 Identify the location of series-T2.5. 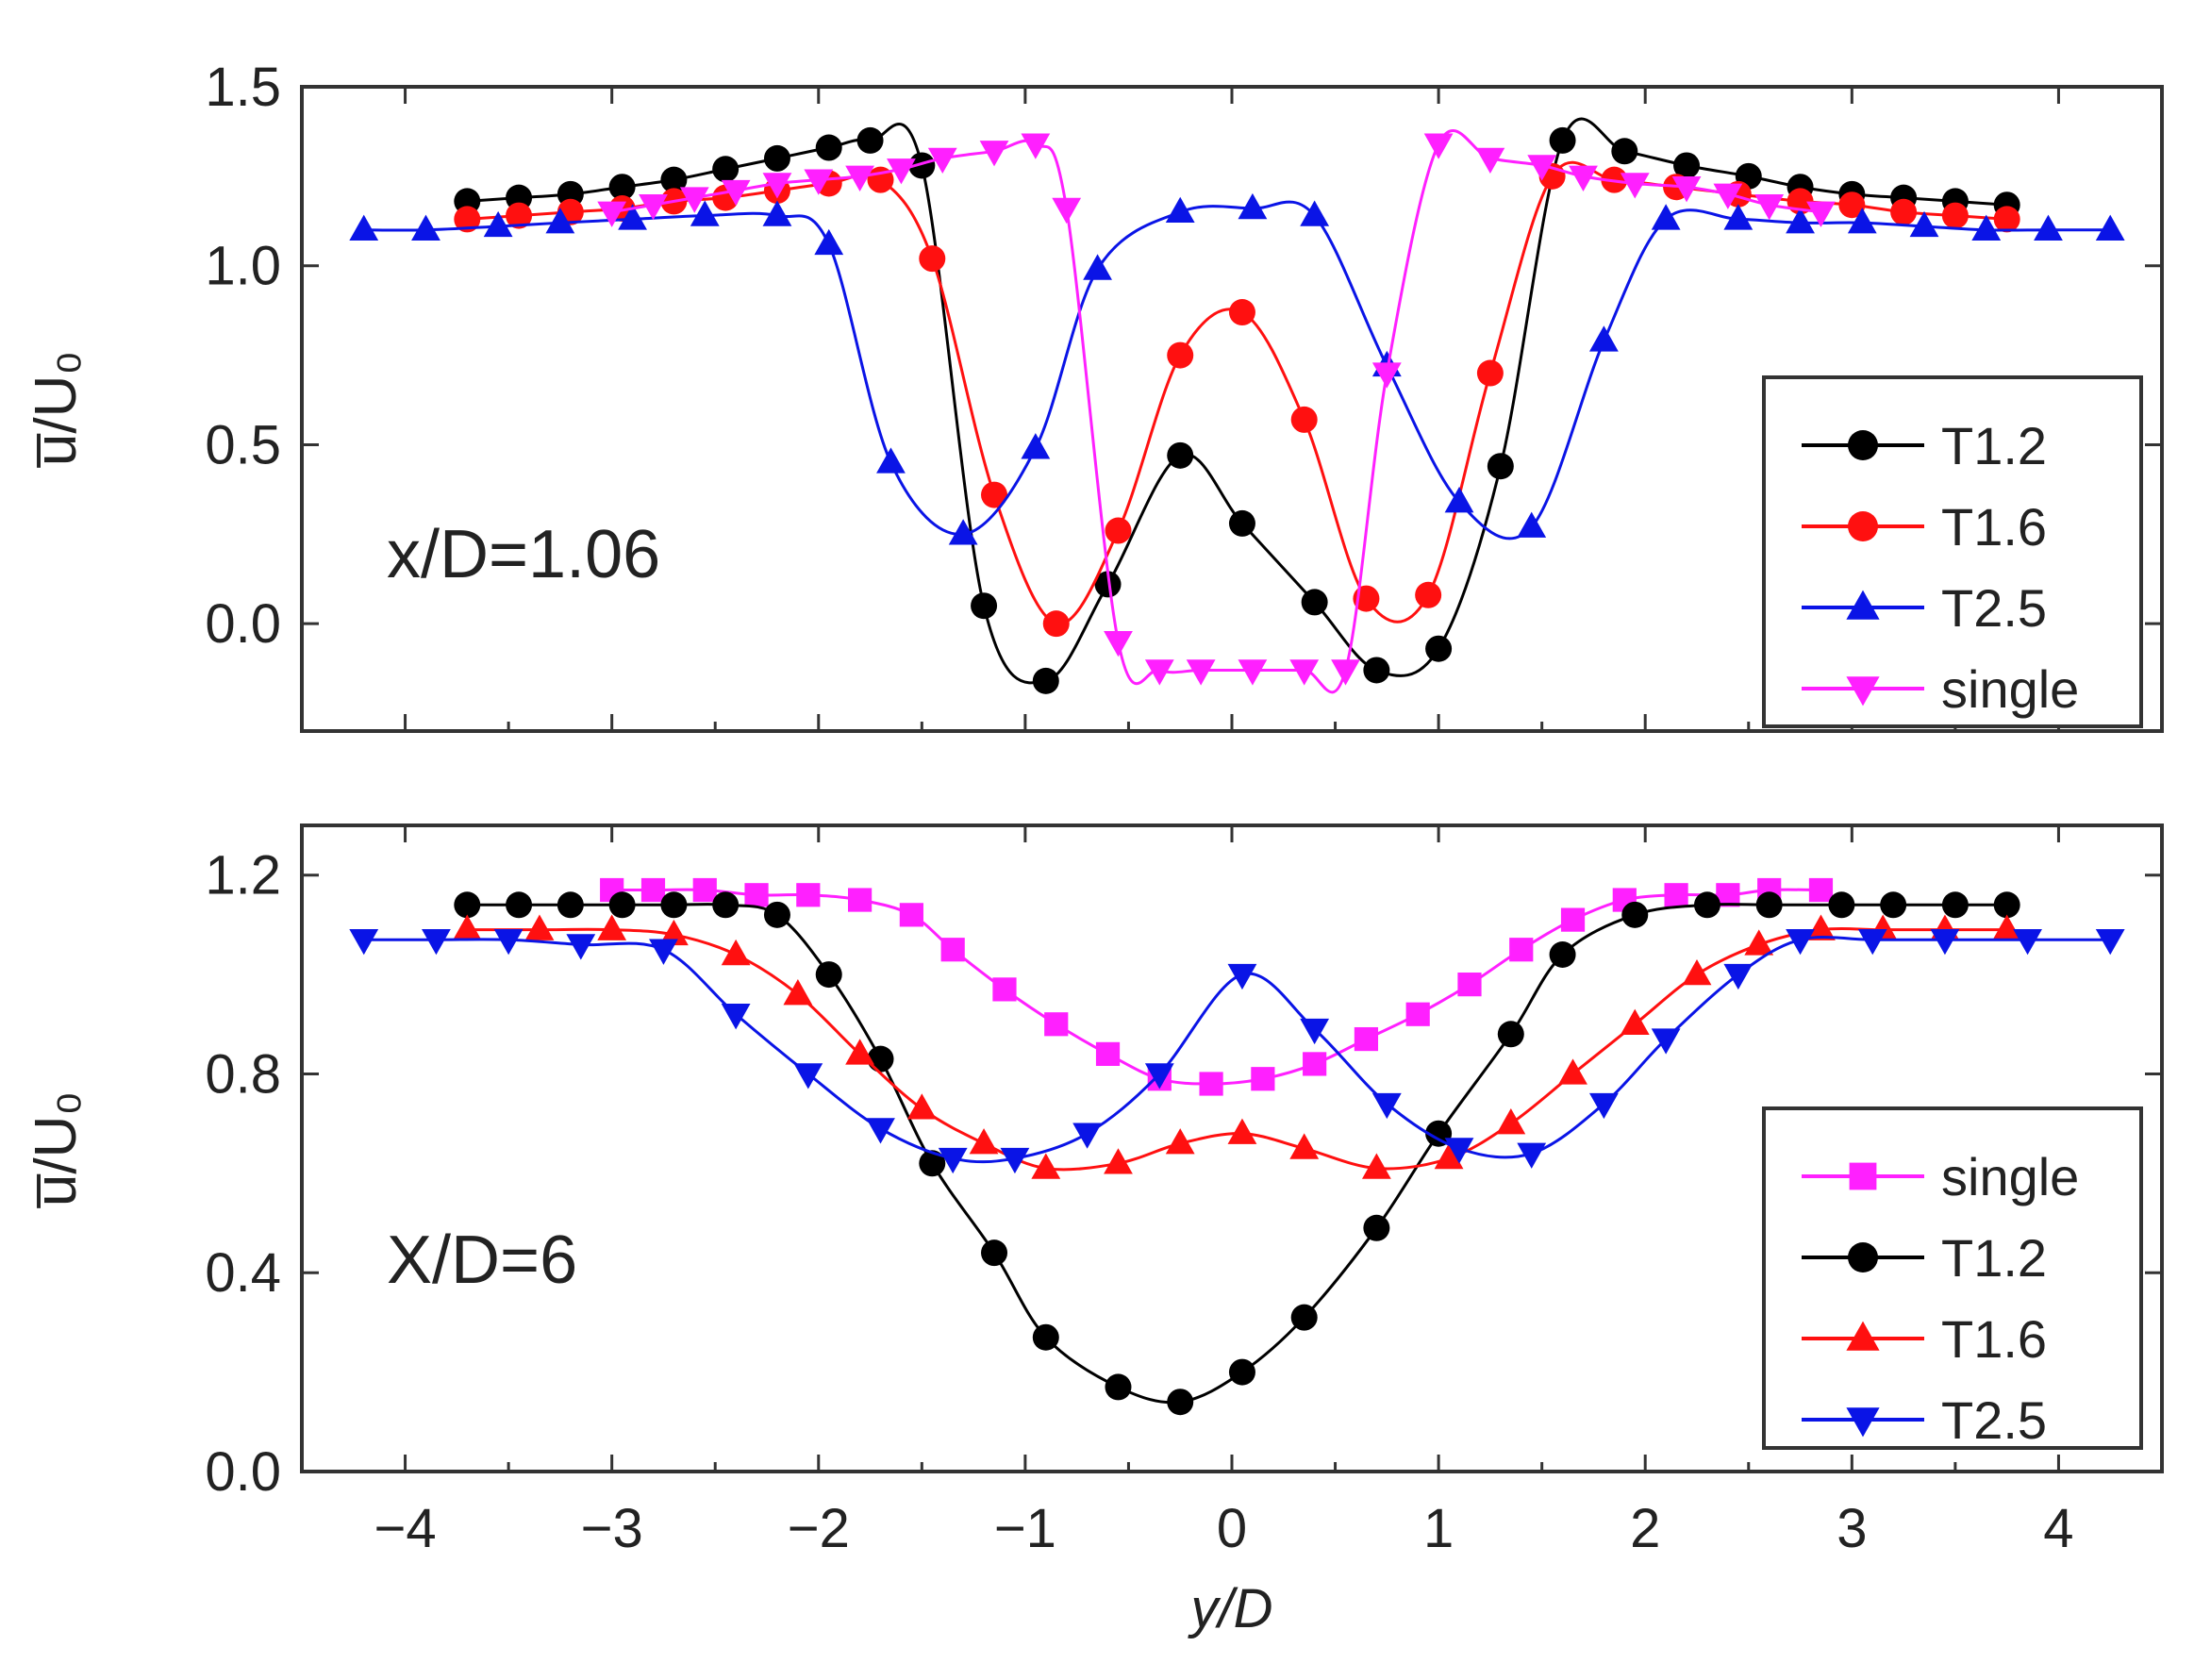
(1237, 1051).